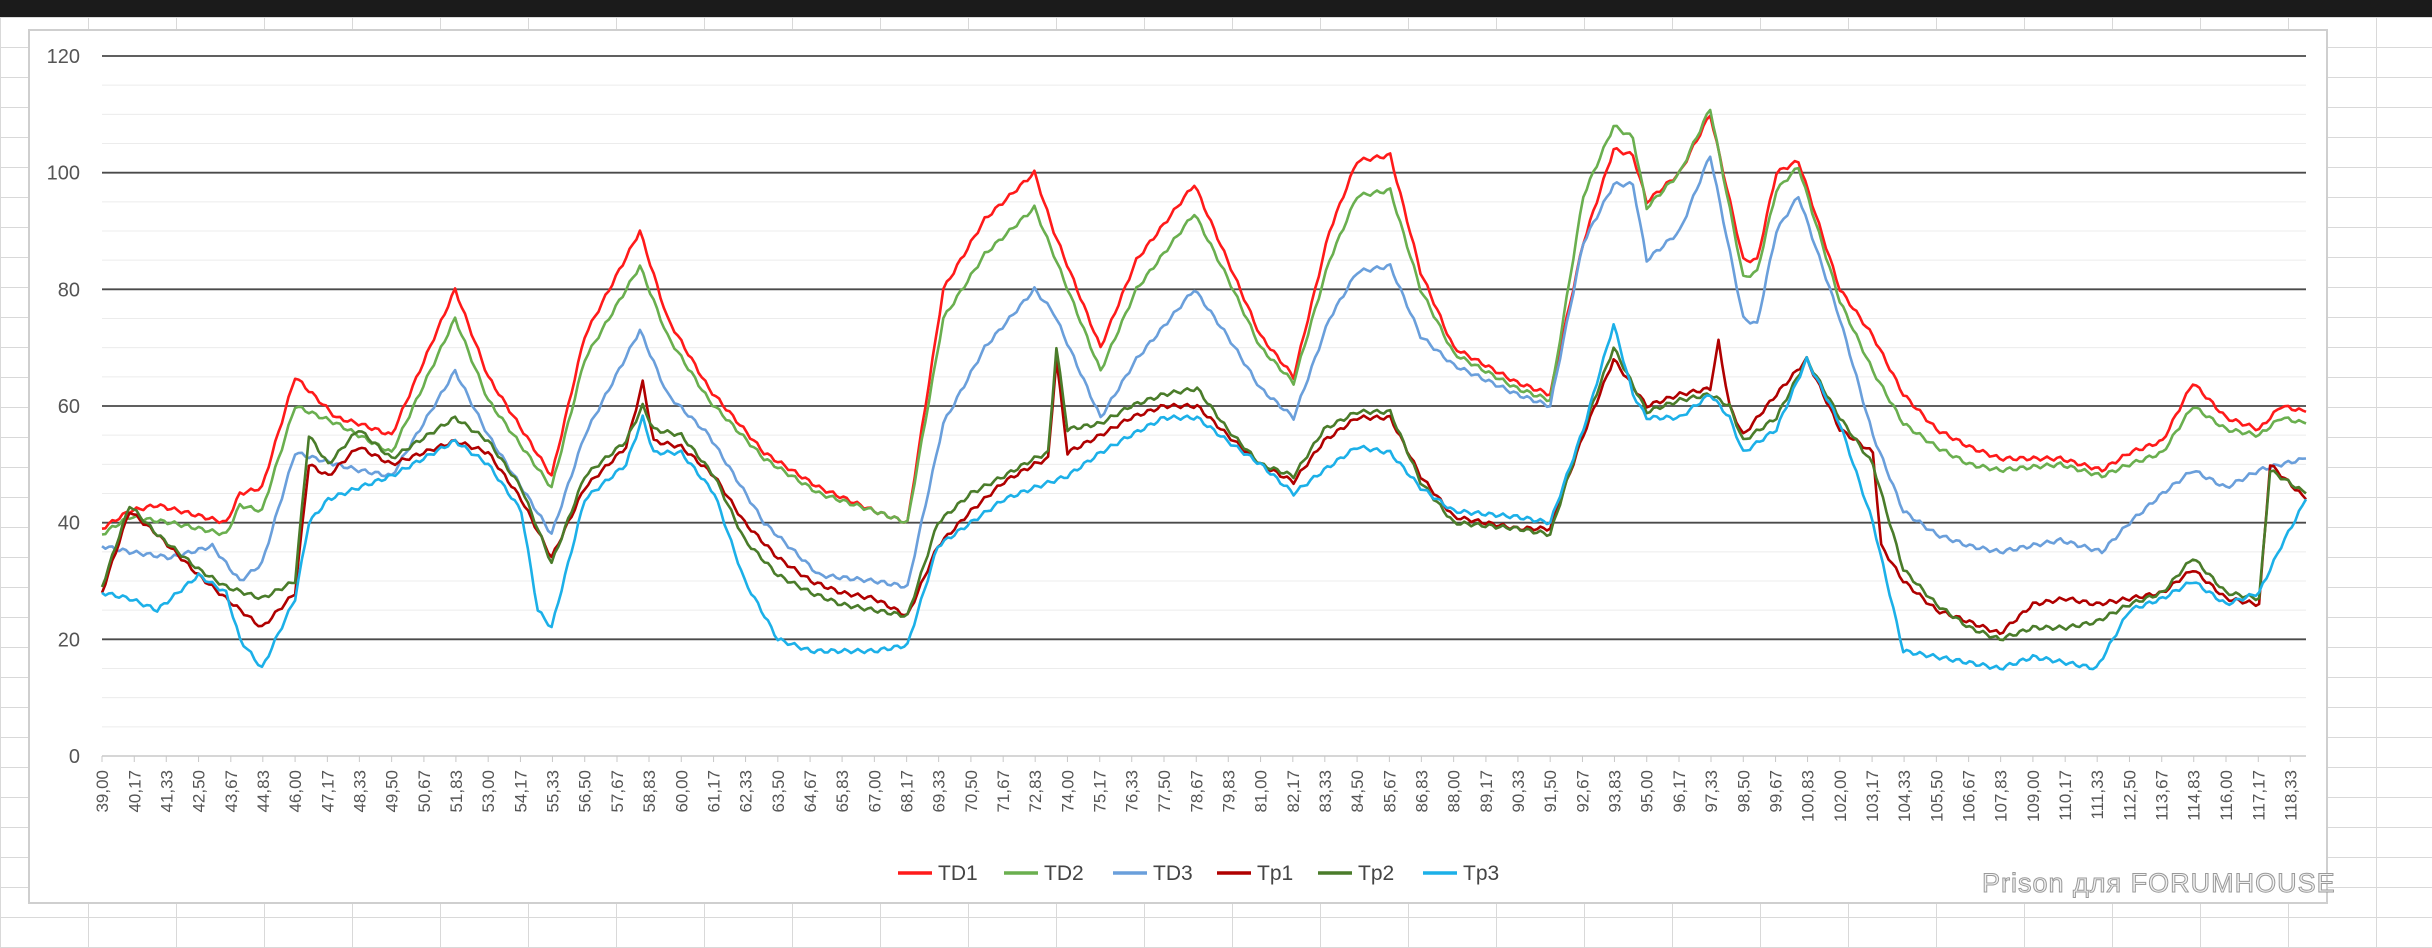  Describe the element at coordinates (958, 873) in the screenshot. I see `legend-label-td1: TD1` at that location.